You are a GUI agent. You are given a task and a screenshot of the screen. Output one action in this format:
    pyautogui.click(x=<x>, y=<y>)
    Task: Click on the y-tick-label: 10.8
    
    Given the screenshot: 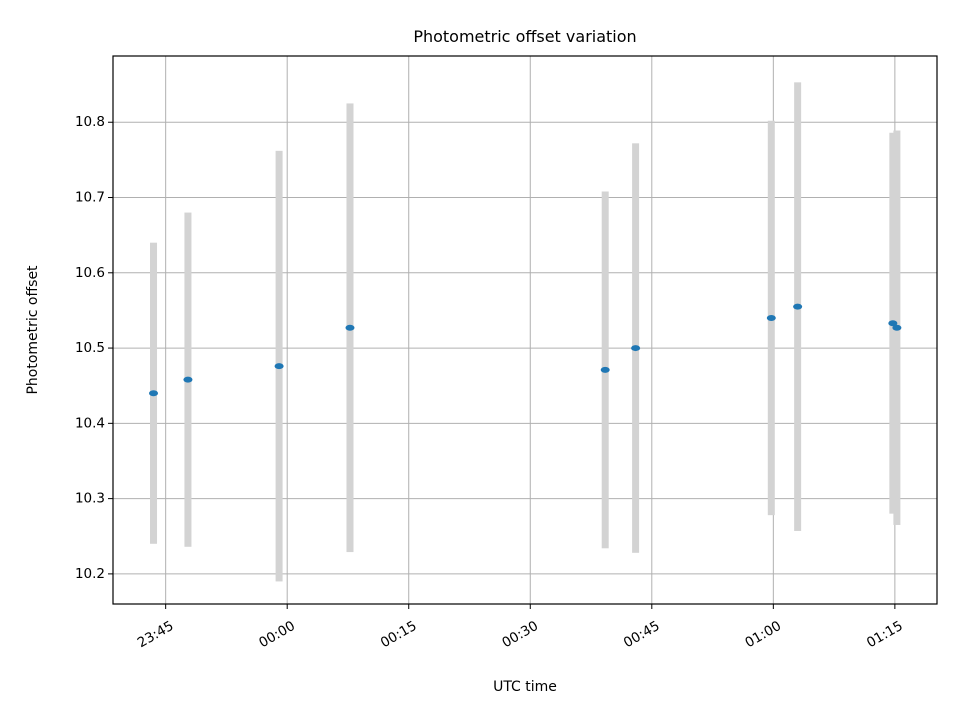 What is the action you would take?
    pyautogui.click(x=90, y=122)
    